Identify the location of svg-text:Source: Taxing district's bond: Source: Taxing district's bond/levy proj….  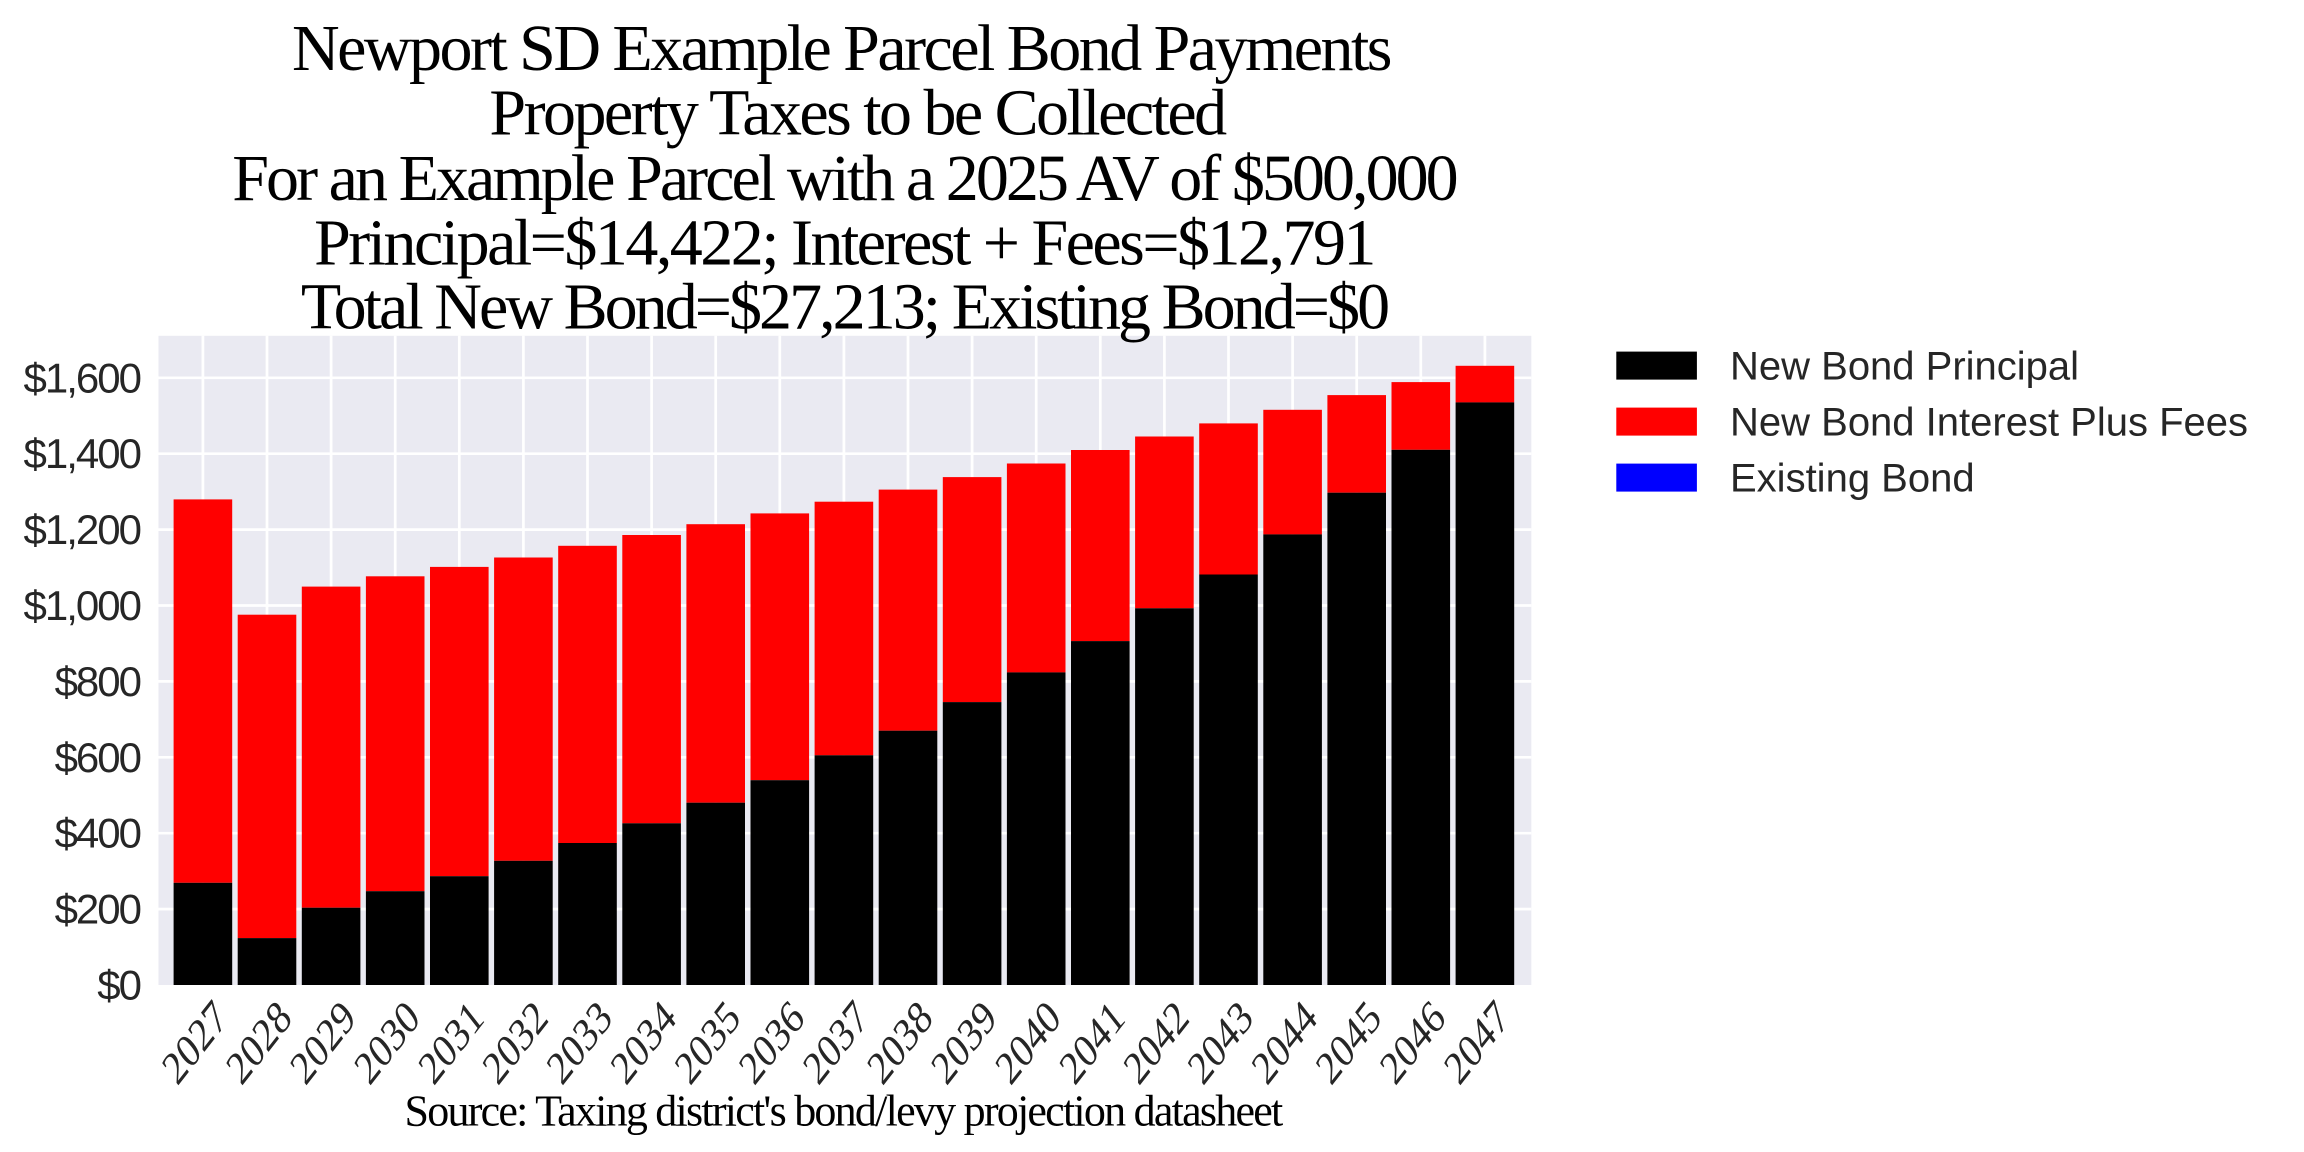
(844, 1111).